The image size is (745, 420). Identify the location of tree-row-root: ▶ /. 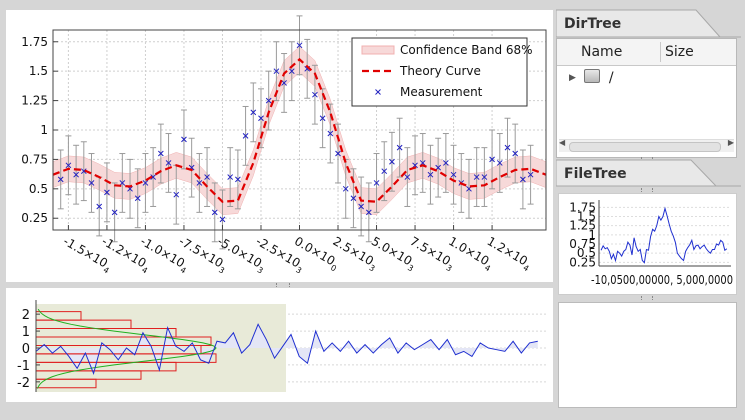
(591, 77).